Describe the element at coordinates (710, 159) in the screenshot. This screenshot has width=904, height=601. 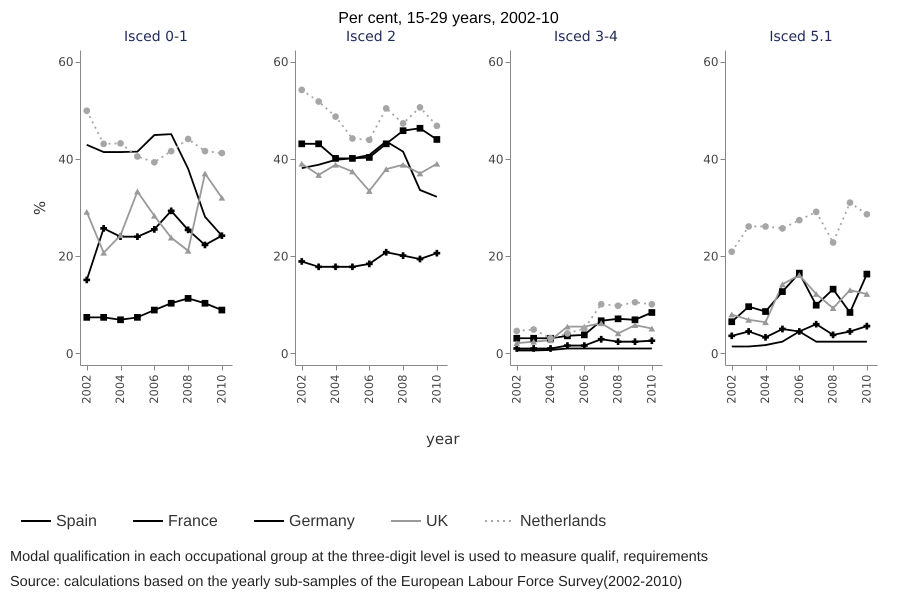
I see `y-tick-label: 40` at that location.